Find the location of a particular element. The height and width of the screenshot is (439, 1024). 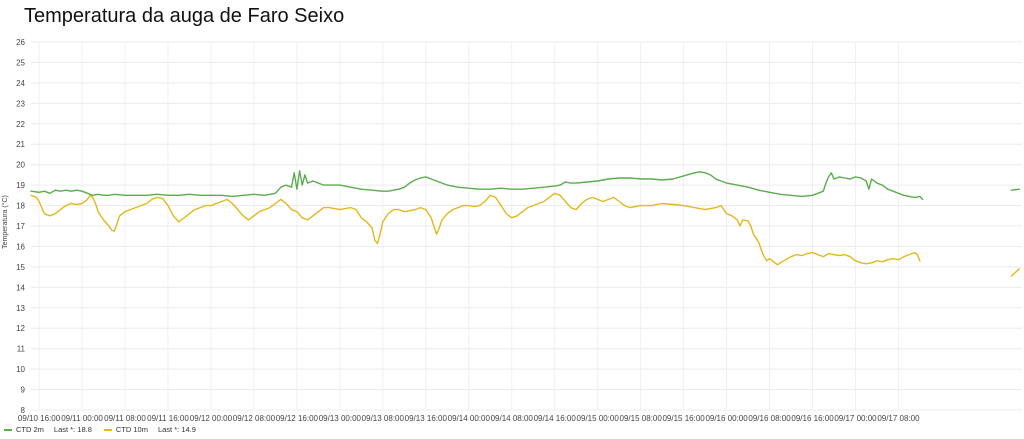

legend-item-ctd-2m: CTD 2m Last *: 18.8 is located at coordinates (48, 429).